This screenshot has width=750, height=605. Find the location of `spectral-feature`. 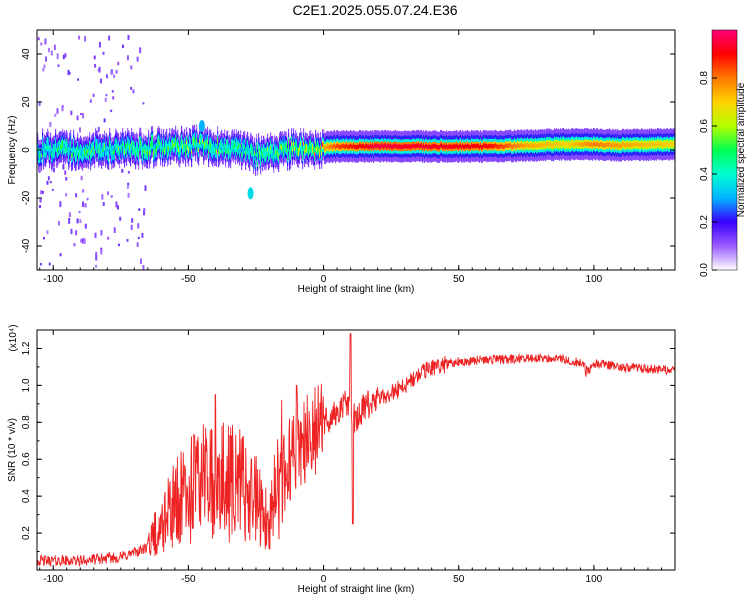

spectral-feature is located at coordinates (201, 126).